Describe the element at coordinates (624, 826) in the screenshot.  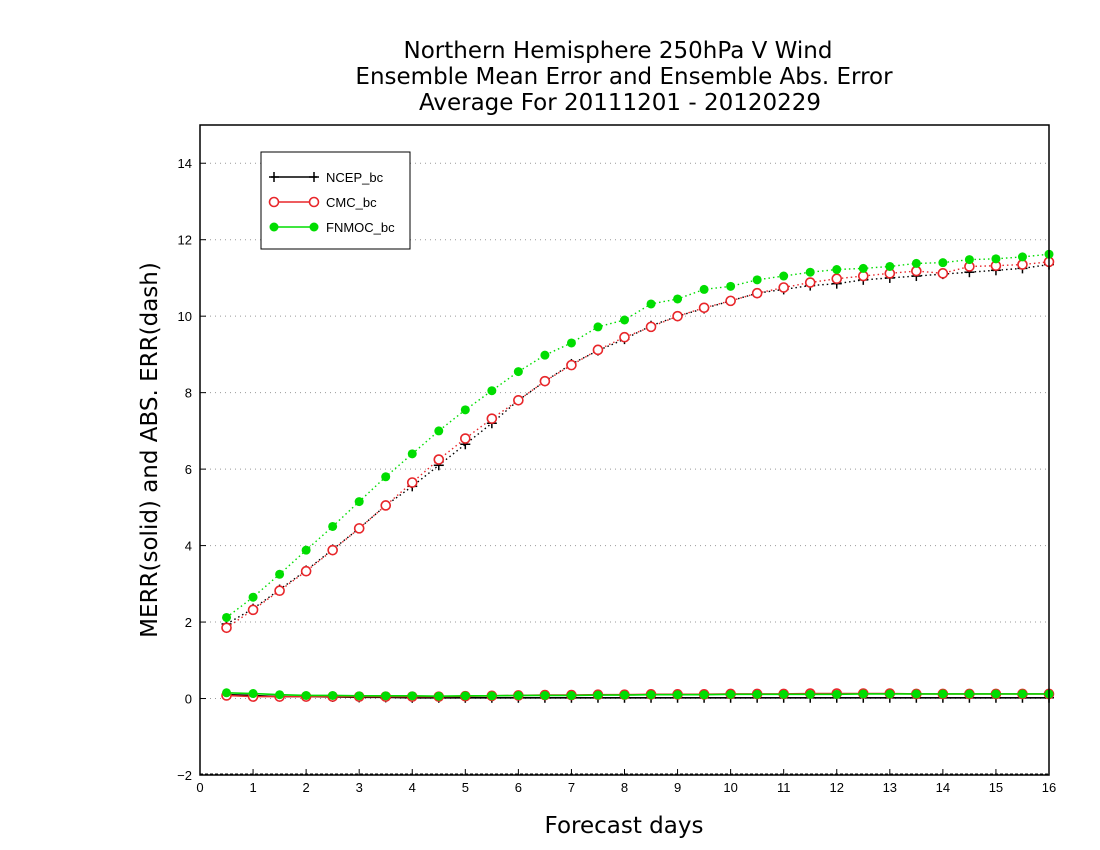
I see `x-axis-label: Forecast days` at that location.